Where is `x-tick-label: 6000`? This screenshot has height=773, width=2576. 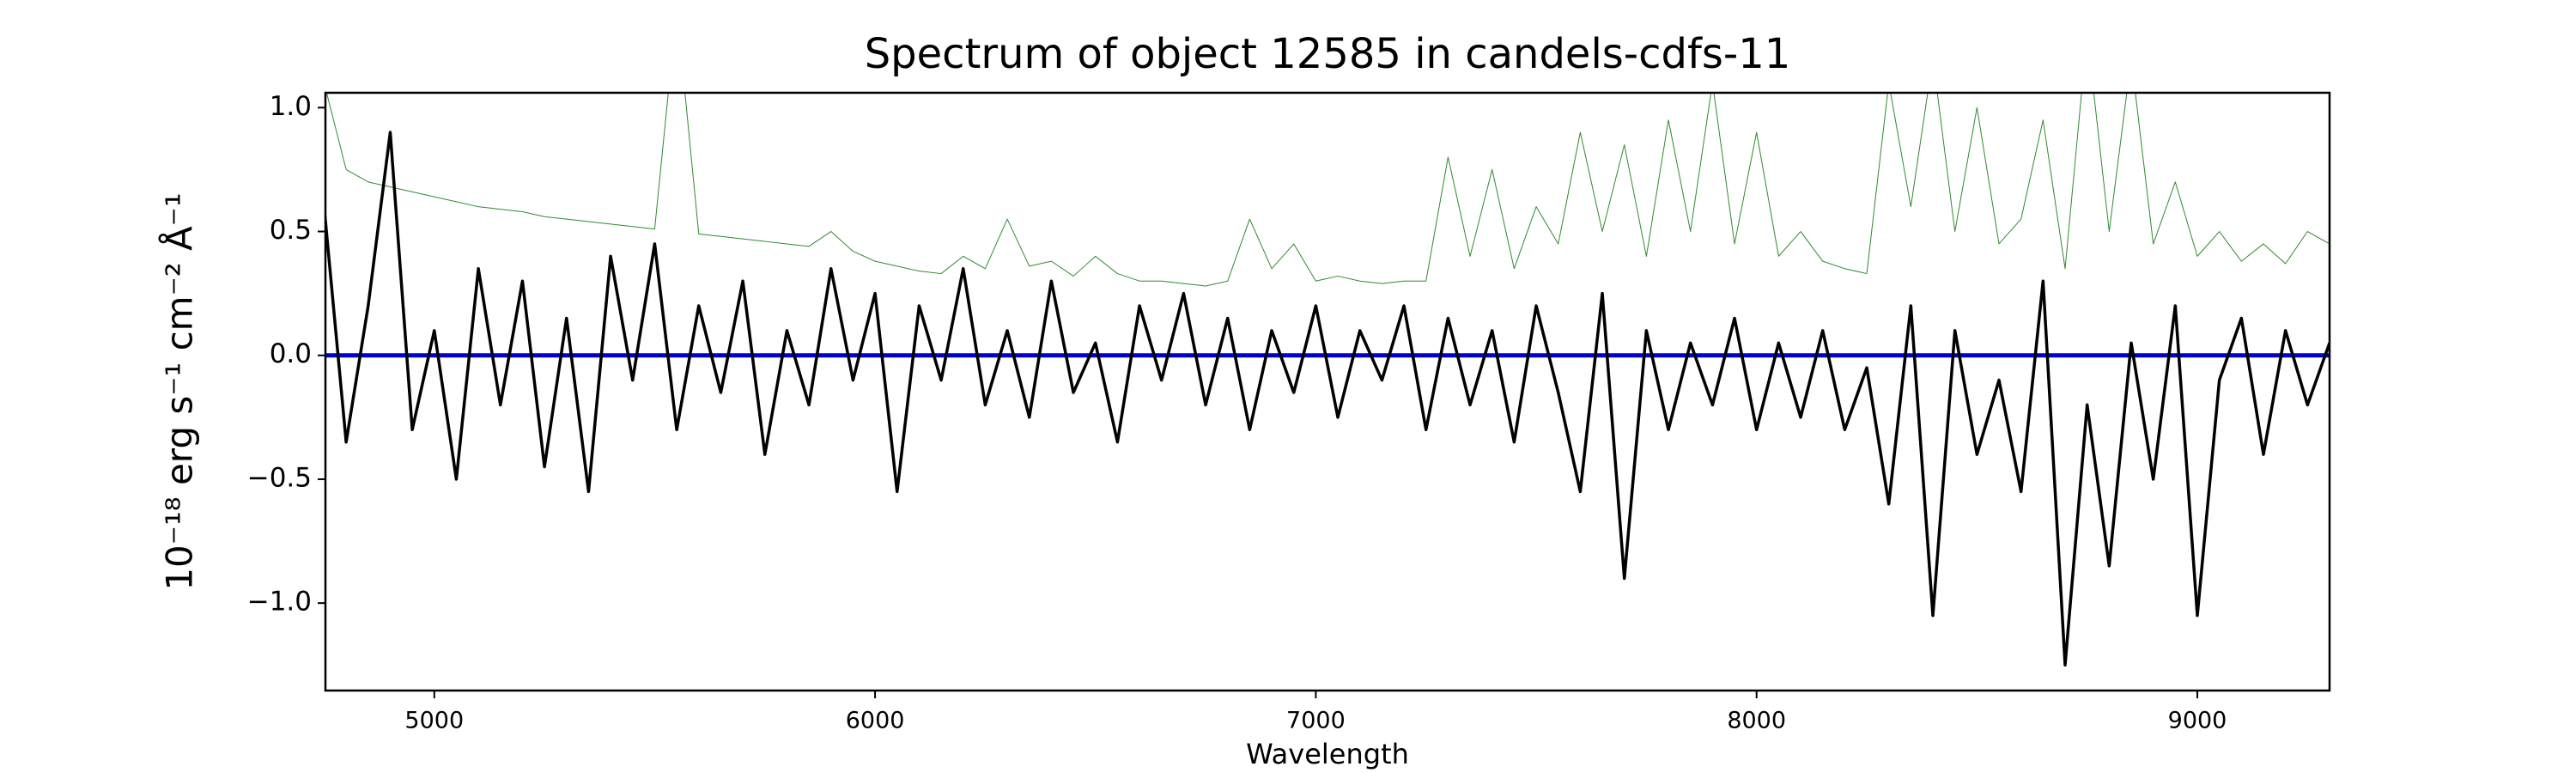 x-tick-label: 6000 is located at coordinates (876, 721).